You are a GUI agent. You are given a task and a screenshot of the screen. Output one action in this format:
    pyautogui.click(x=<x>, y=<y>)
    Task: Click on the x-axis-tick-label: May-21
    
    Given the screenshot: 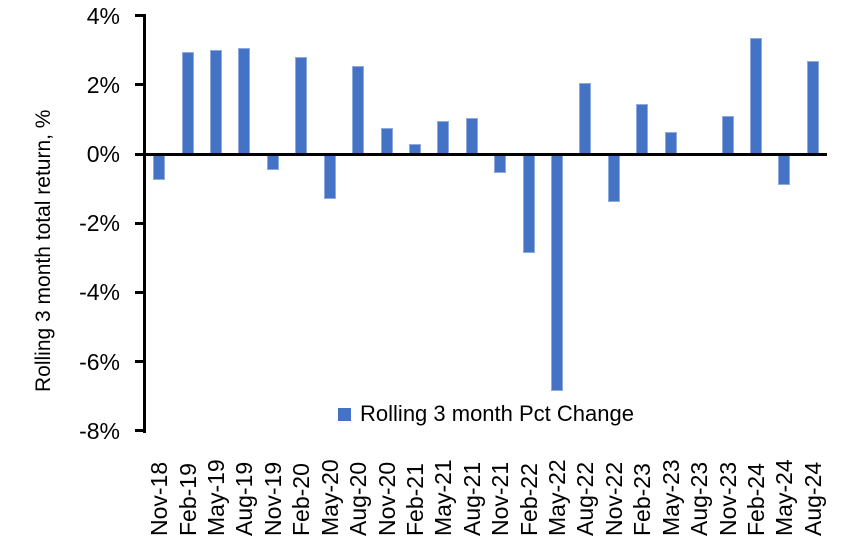 What is the action you would take?
    pyautogui.click(x=443, y=497)
    